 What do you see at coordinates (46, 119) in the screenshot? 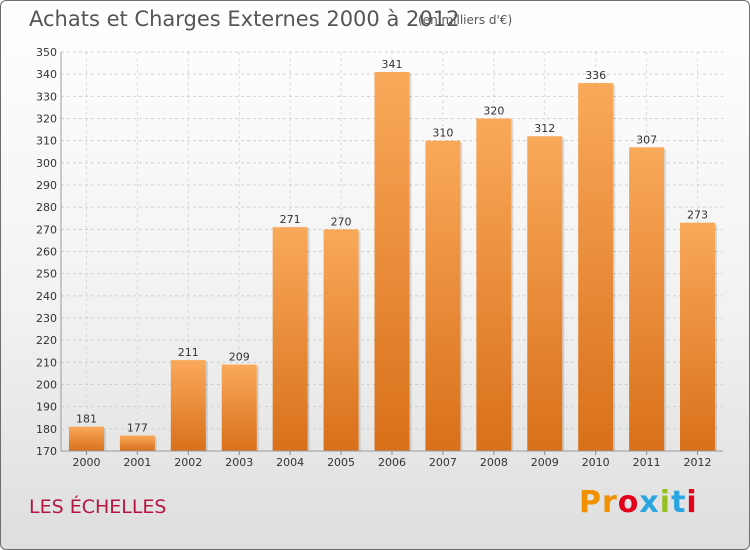
I see `y-tick-label: 320` at bounding box center [46, 119].